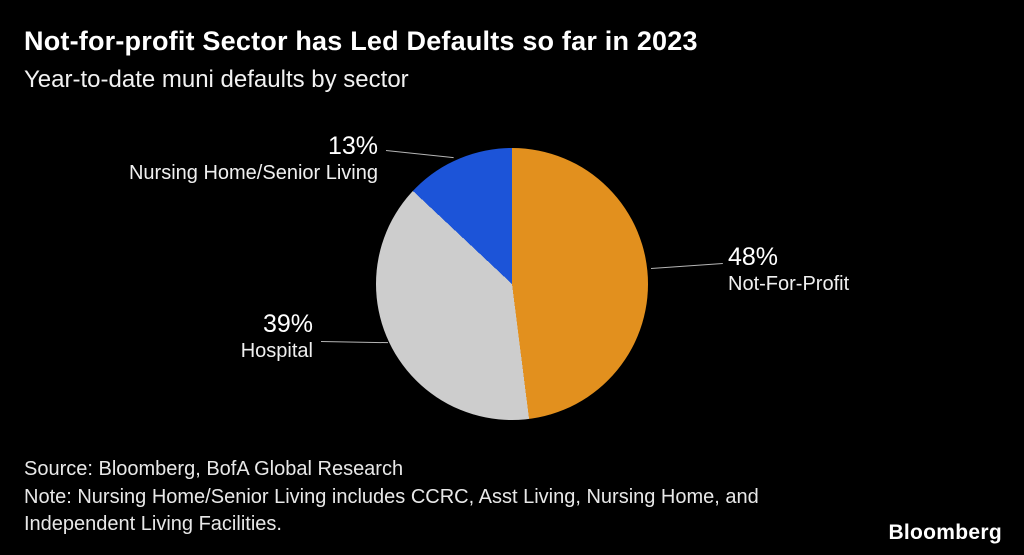  I want to click on pie-chart, so click(512, 284).